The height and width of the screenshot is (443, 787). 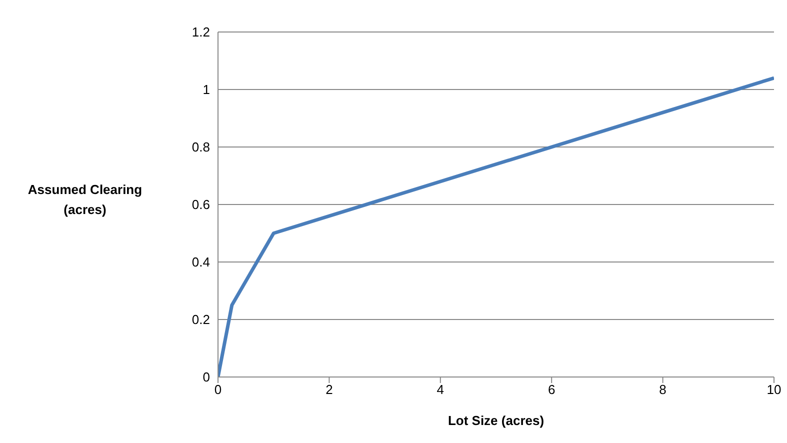 What do you see at coordinates (201, 147) in the screenshot?
I see `y-tick-label: 0.8` at bounding box center [201, 147].